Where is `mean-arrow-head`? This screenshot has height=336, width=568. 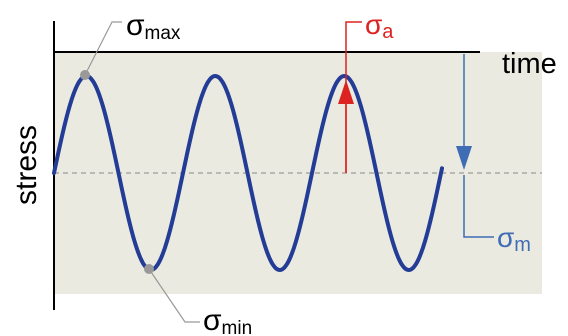 mean-arrow-head is located at coordinates (464, 158).